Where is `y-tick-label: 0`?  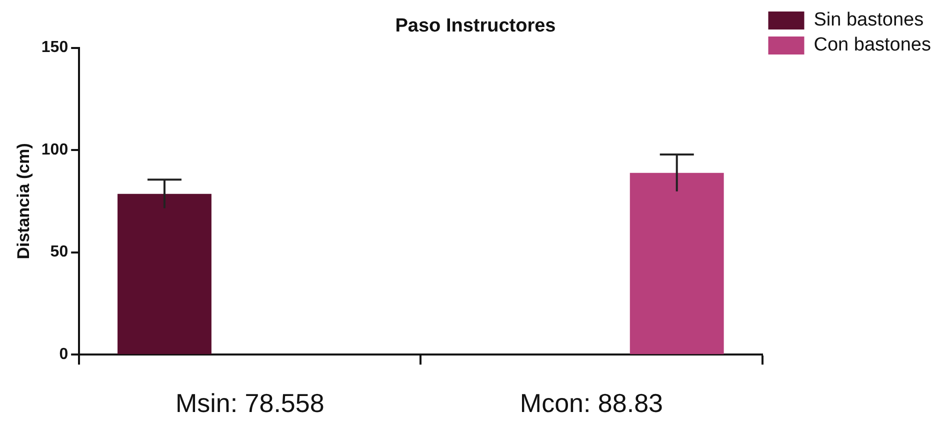
y-tick-label: 0 is located at coordinates (63, 355).